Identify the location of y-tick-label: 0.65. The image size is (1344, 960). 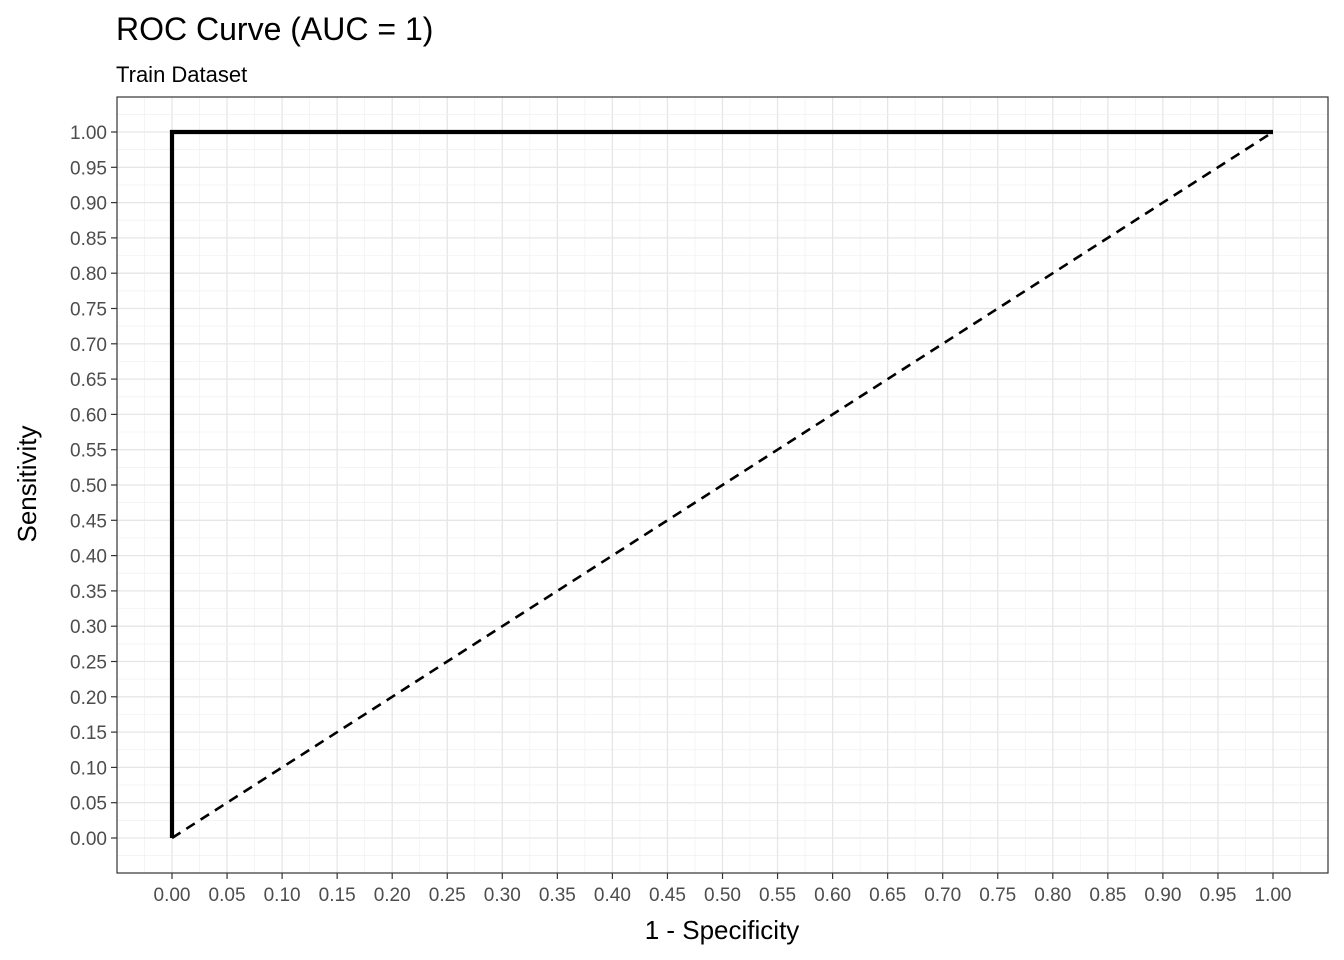
(88, 380).